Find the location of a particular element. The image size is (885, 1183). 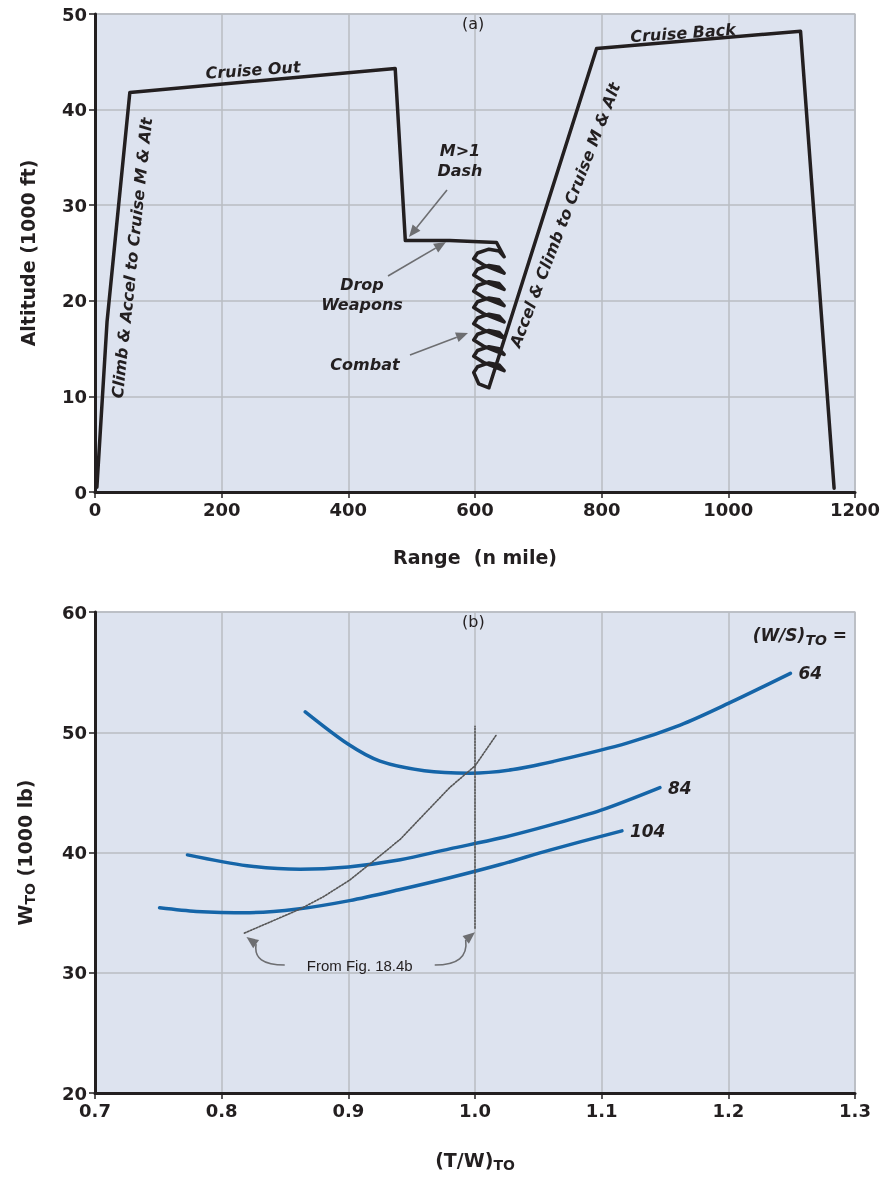

y-tick-label: 60 is located at coordinates (74, 612).